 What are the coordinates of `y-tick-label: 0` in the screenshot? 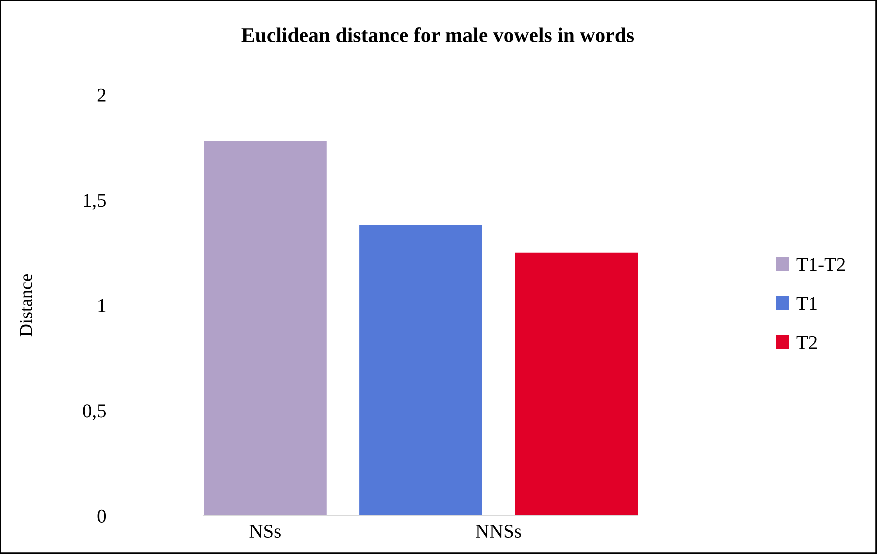 It's located at (102, 516).